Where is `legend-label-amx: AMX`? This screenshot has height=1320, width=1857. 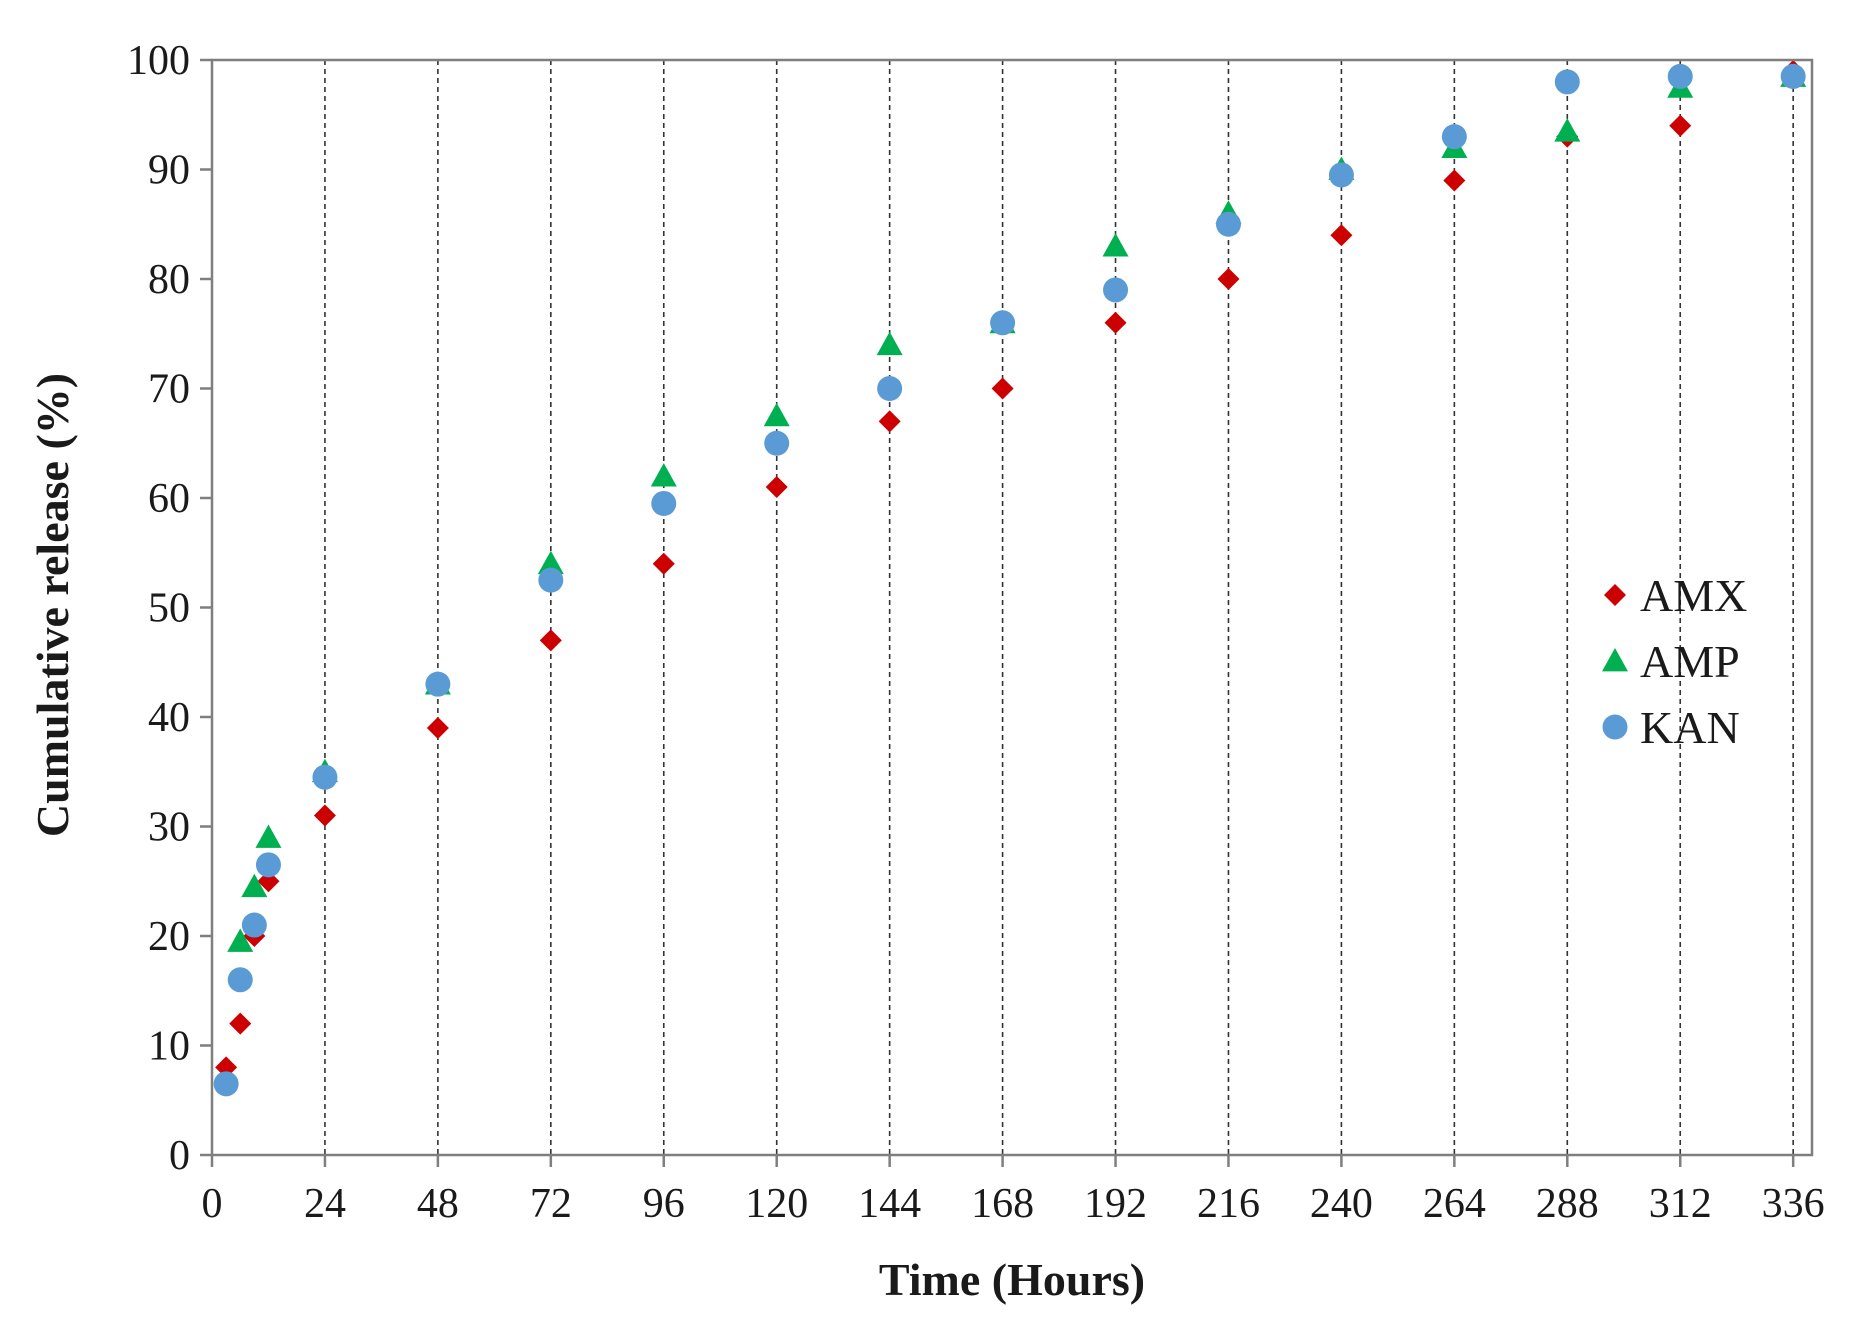 legend-label-amx: AMX is located at coordinates (1693, 595).